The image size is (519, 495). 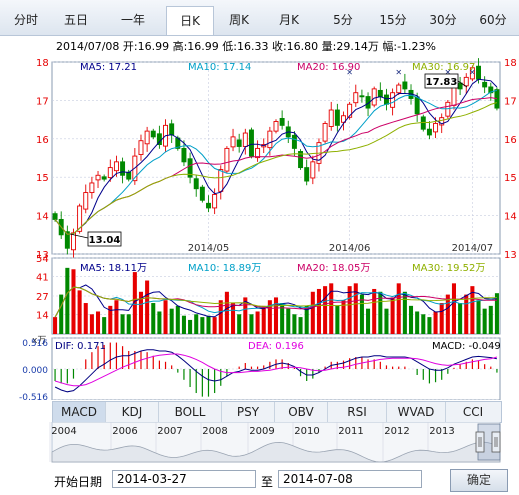 What do you see at coordinates (448, 268) in the screenshot?
I see `volume-ma-legend-item: MA30: 19.52万` at bounding box center [448, 268].